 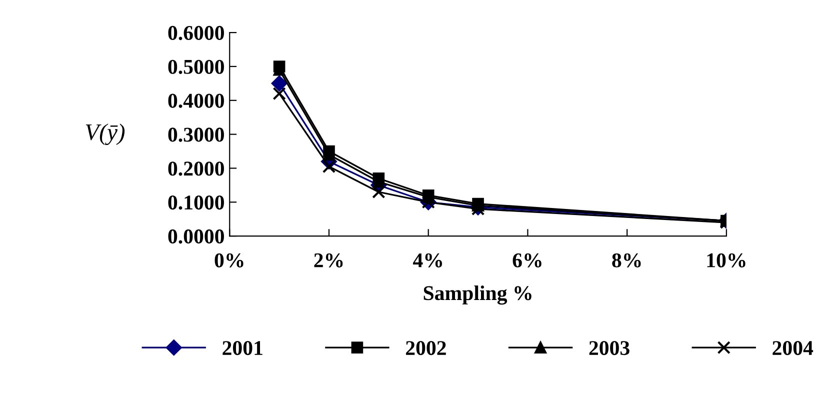 I want to click on legend-label: 2002, so click(x=426, y=348).